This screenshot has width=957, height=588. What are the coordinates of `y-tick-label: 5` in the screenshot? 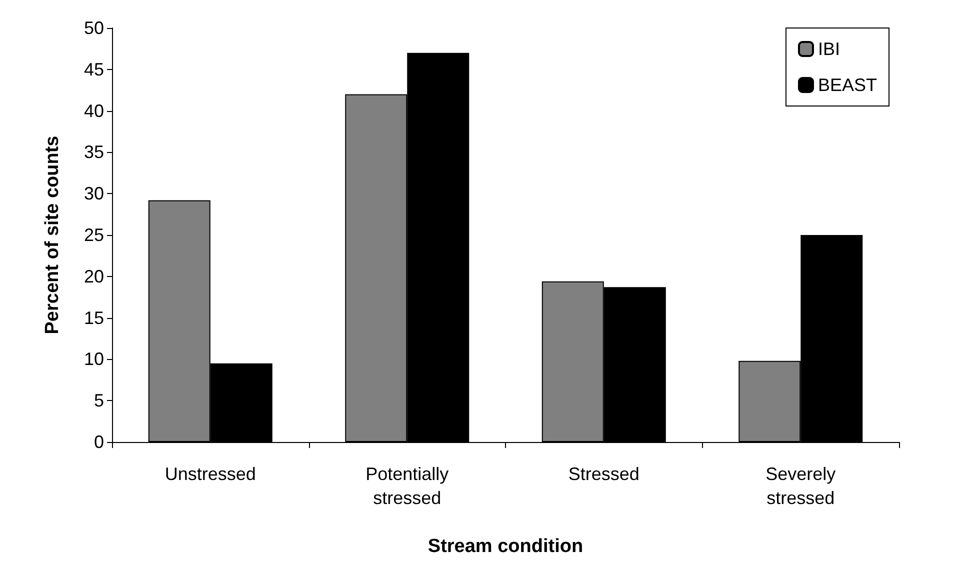 It's located at (99, 400).